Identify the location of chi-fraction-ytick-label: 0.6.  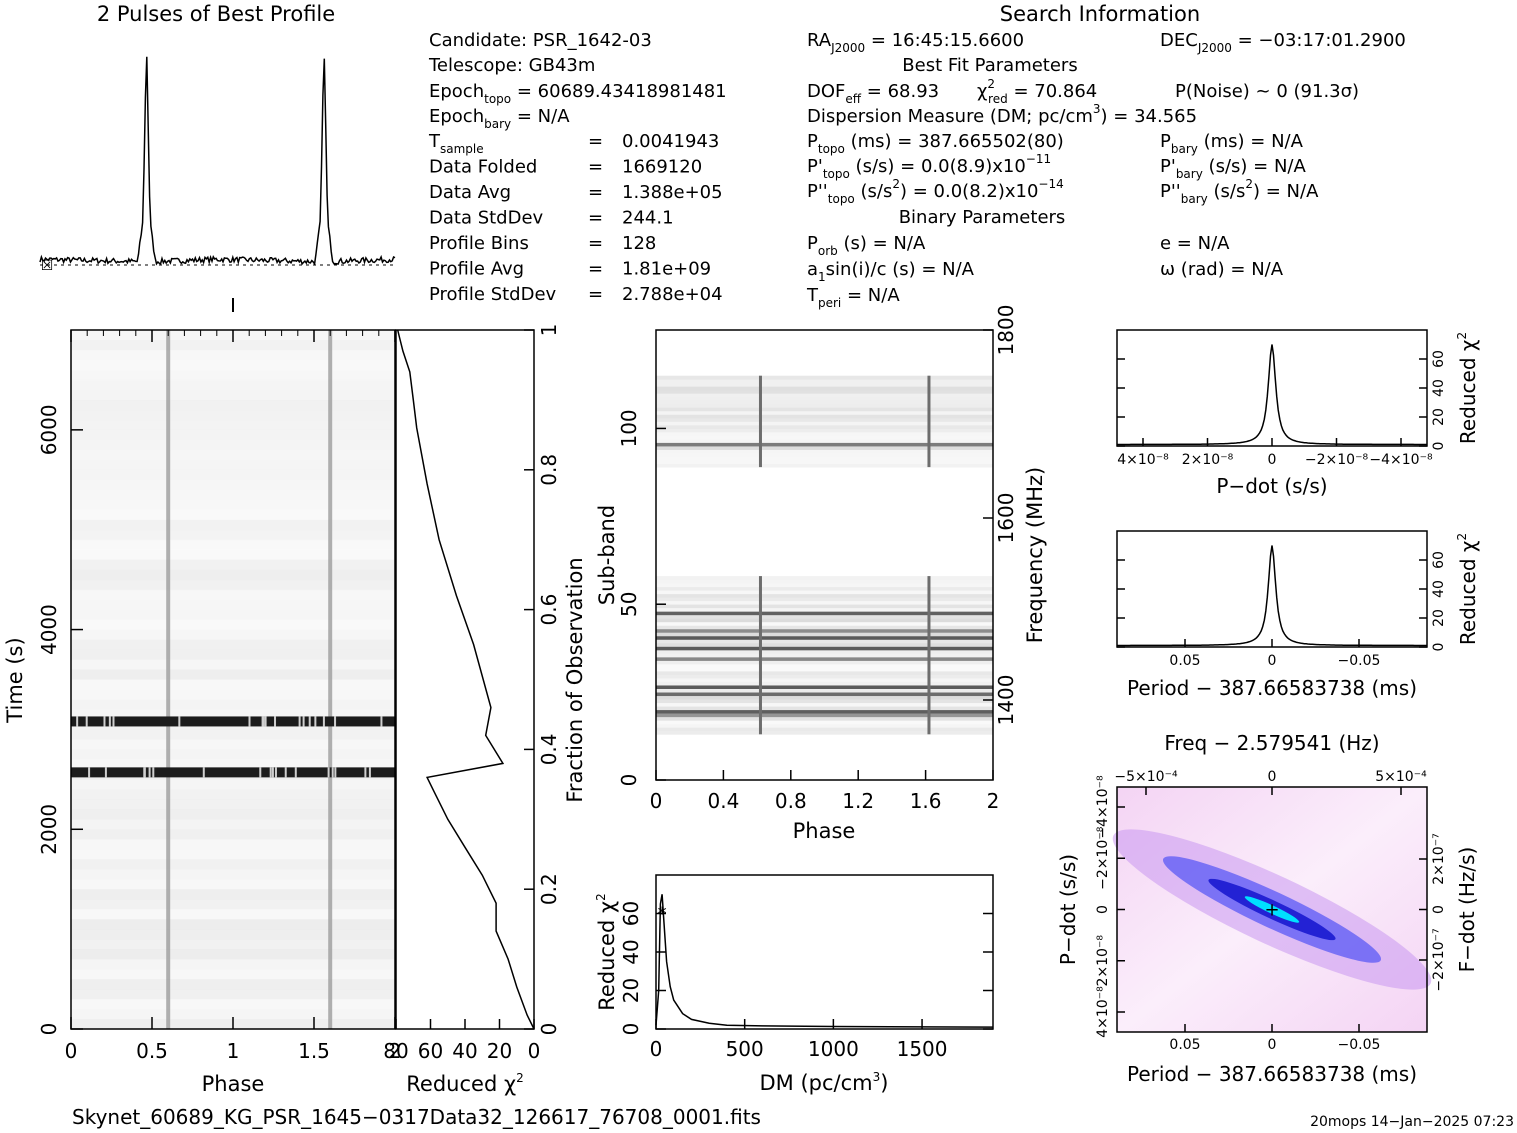
(549, 610).